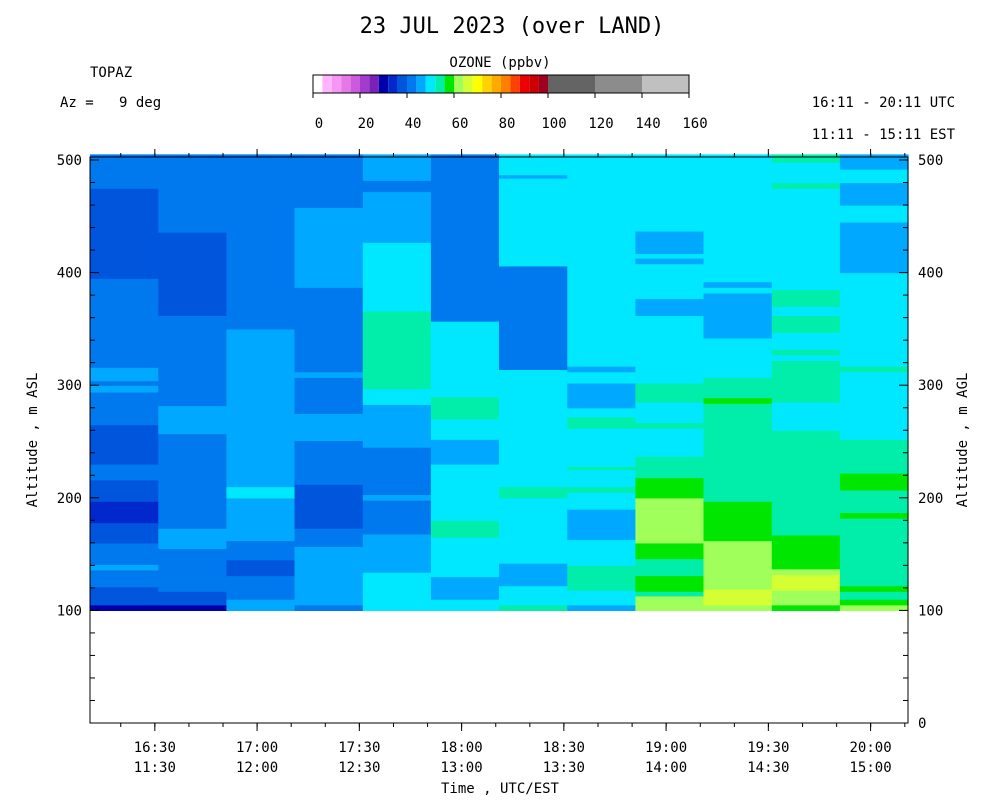 Image resolution: width=1000 pixels, height=800 pixels. What do you see at coordinates (500, 789) in the screenshot?
I see `x-axis-label: Time , UTC/EST` at bounding box center [500, 789].